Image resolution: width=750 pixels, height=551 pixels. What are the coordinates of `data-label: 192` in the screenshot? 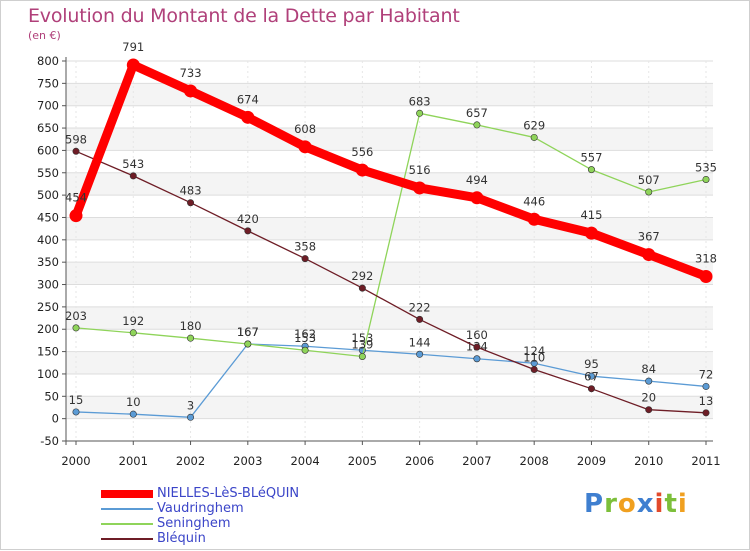 It's located at (133, 321).